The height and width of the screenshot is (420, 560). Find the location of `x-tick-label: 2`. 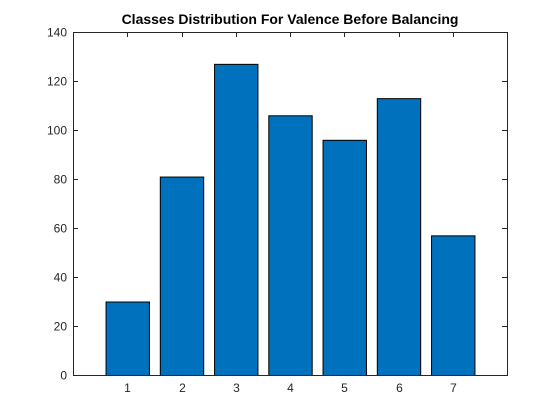

x-tick-label: 2 is located at coordinates (182, 388).